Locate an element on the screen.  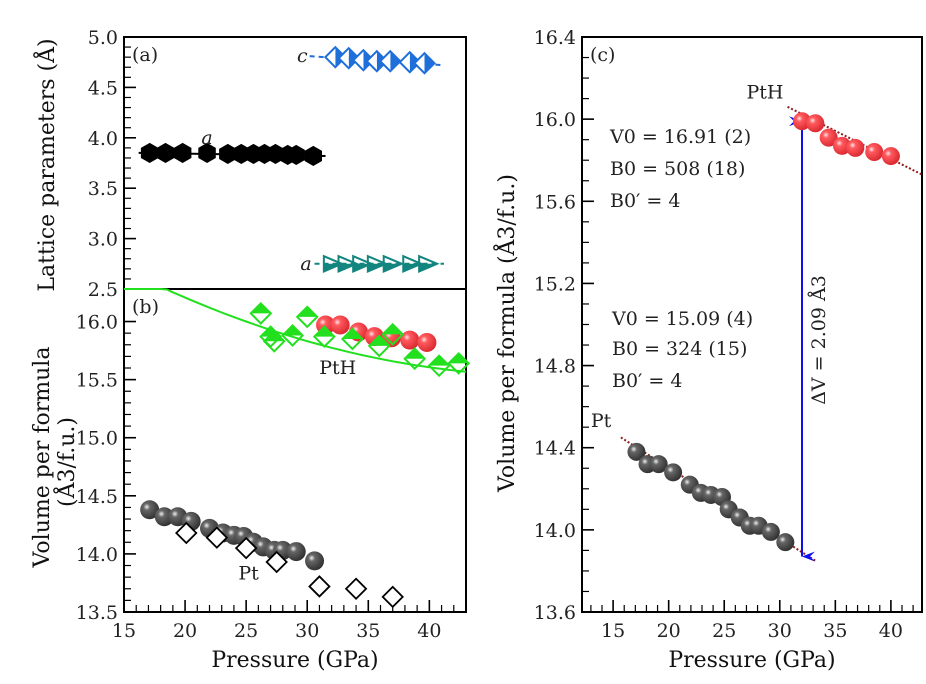
series-label-a-pth: a is located at coordinates (305, 264).